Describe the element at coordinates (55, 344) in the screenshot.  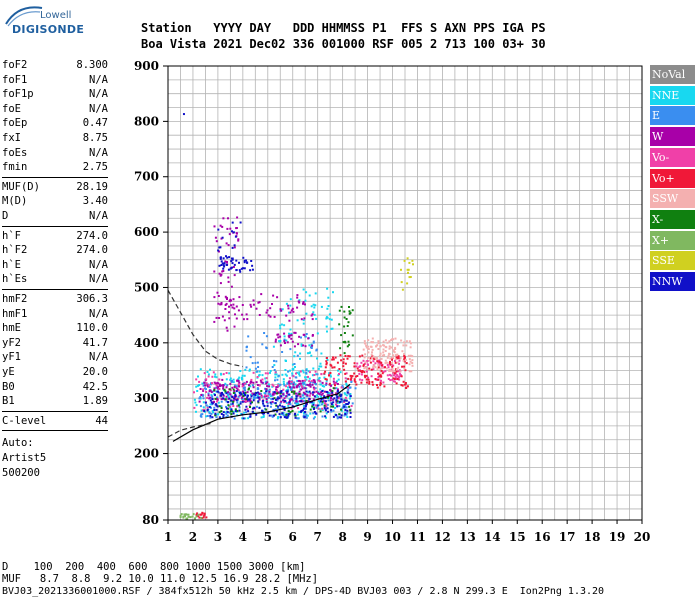
I see `param-row-yf2: yF2 41.7` at that location.